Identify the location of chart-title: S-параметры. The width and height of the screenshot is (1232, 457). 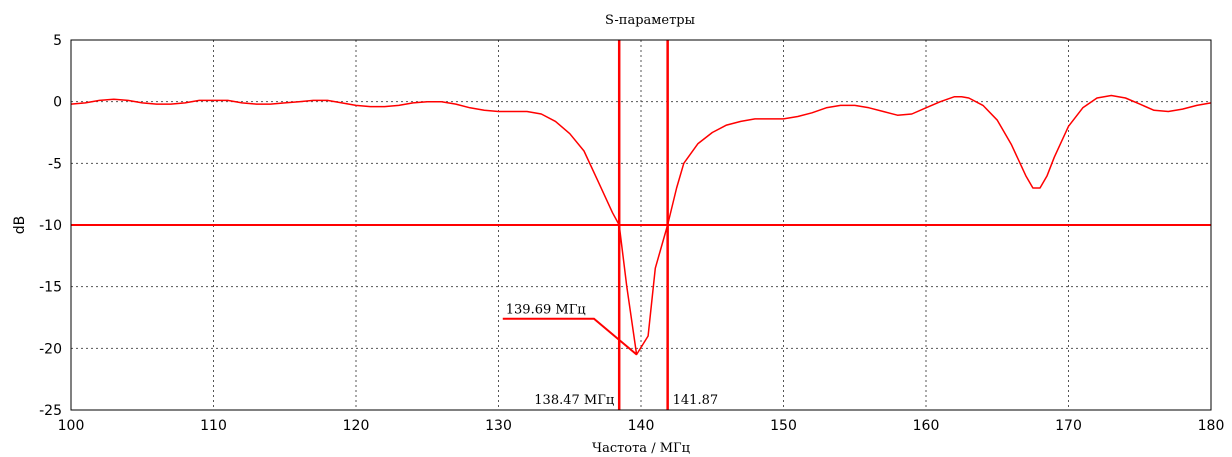
(650, 20).